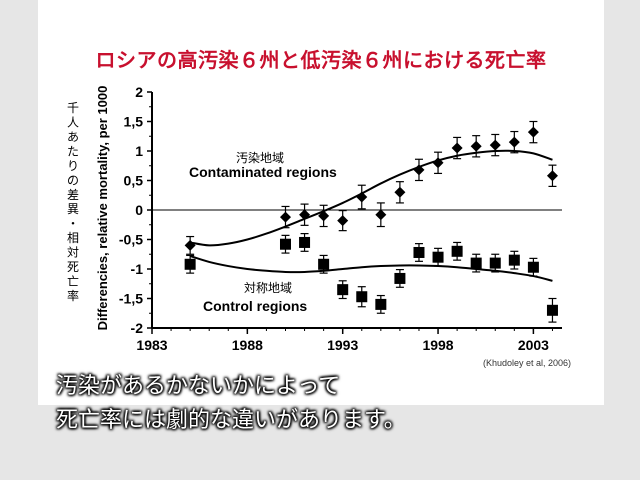  What do you see at coordinates (134, 122) in the screenshot?
I see `y-tick-label: 1,5` at bounding box center [134, 122].